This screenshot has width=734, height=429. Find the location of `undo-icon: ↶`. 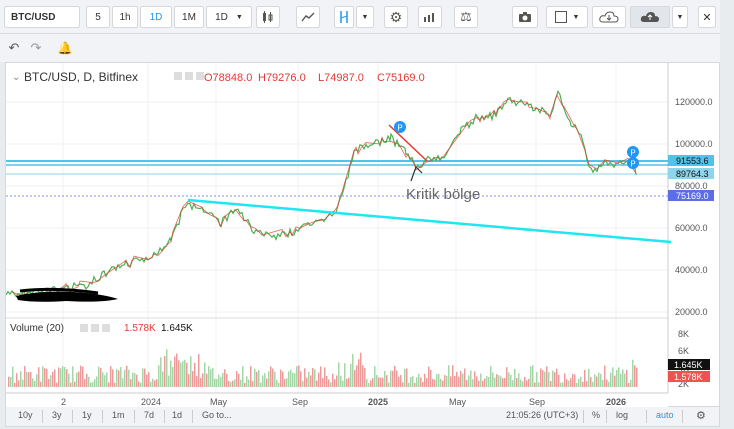

undo-icon: ↶ is located at coordinates (14, 47).